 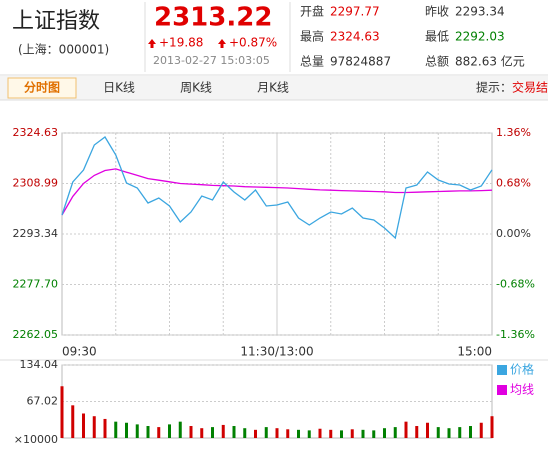 What do you see at coordinates (211, 60) in the screenshot?
I see `timestamp: 2013-02-27 15:03:05` at bounding box center [211, 60].